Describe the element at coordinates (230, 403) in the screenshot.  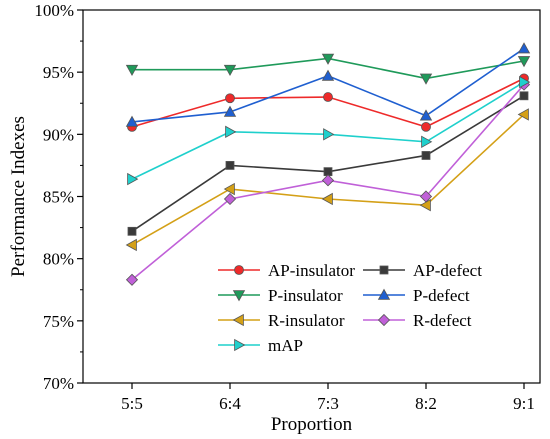
I see `x-tick-label: 6:4` at that location.